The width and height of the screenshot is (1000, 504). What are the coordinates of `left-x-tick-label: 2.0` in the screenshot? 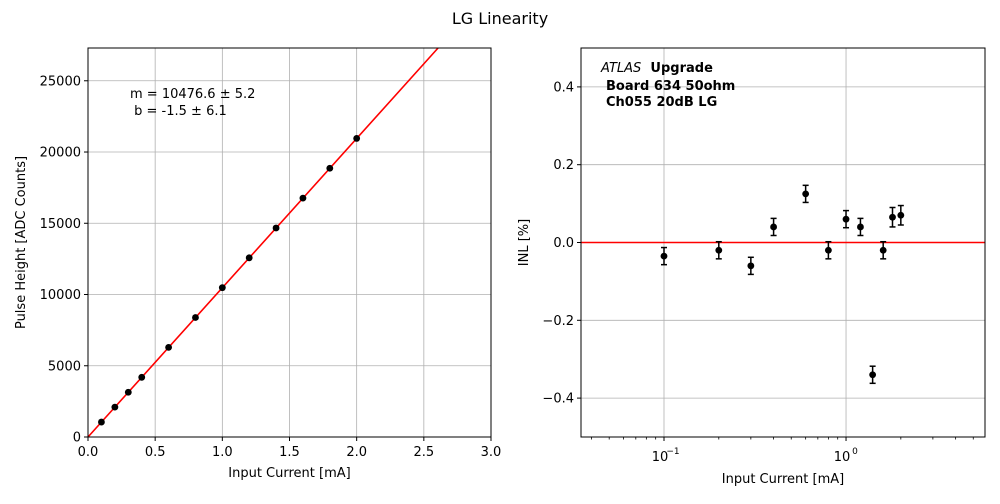 It's located at (356, 452).